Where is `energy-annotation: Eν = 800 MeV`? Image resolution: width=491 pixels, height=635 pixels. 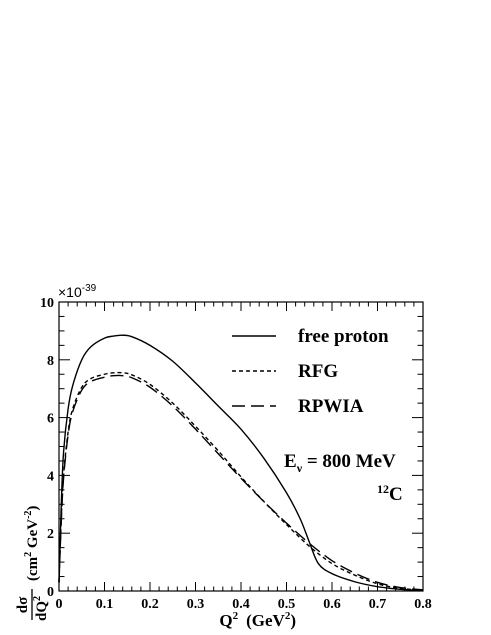
energy-annotation: Eν = 800 MeV is located at coordinates (340, 463).